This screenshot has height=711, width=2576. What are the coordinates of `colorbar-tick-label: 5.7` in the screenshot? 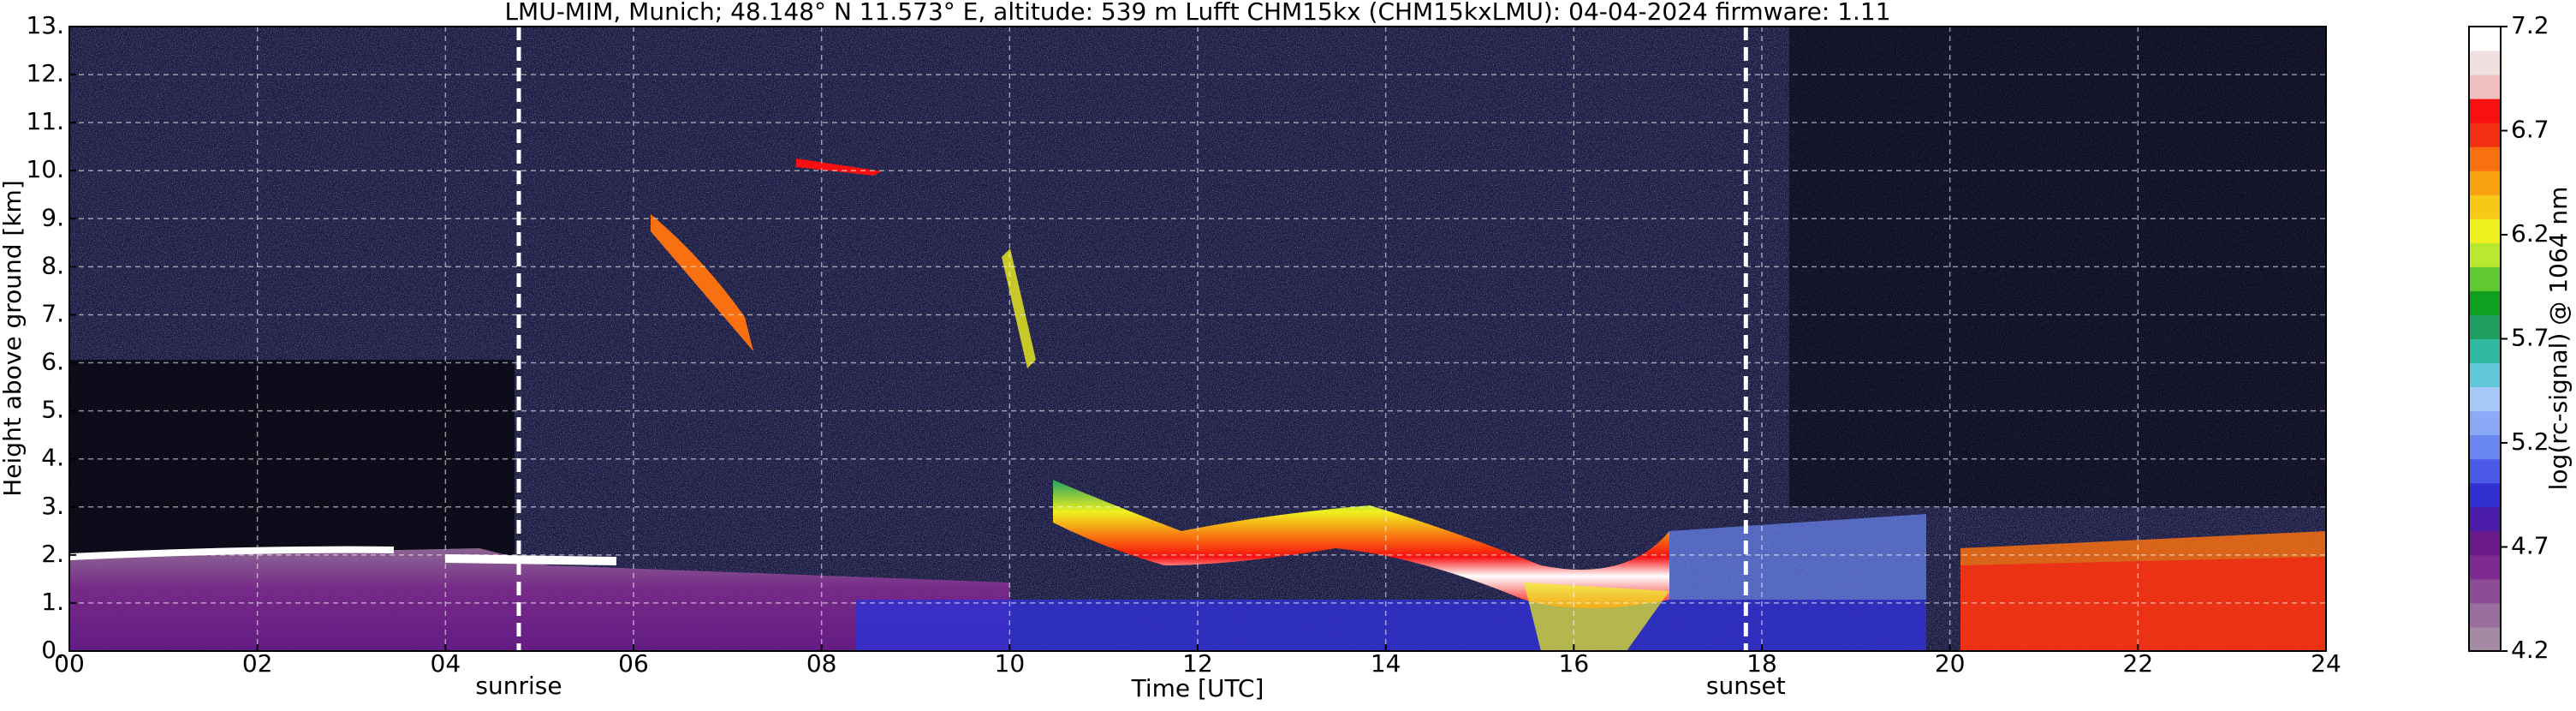 It's located at (2530, 338).